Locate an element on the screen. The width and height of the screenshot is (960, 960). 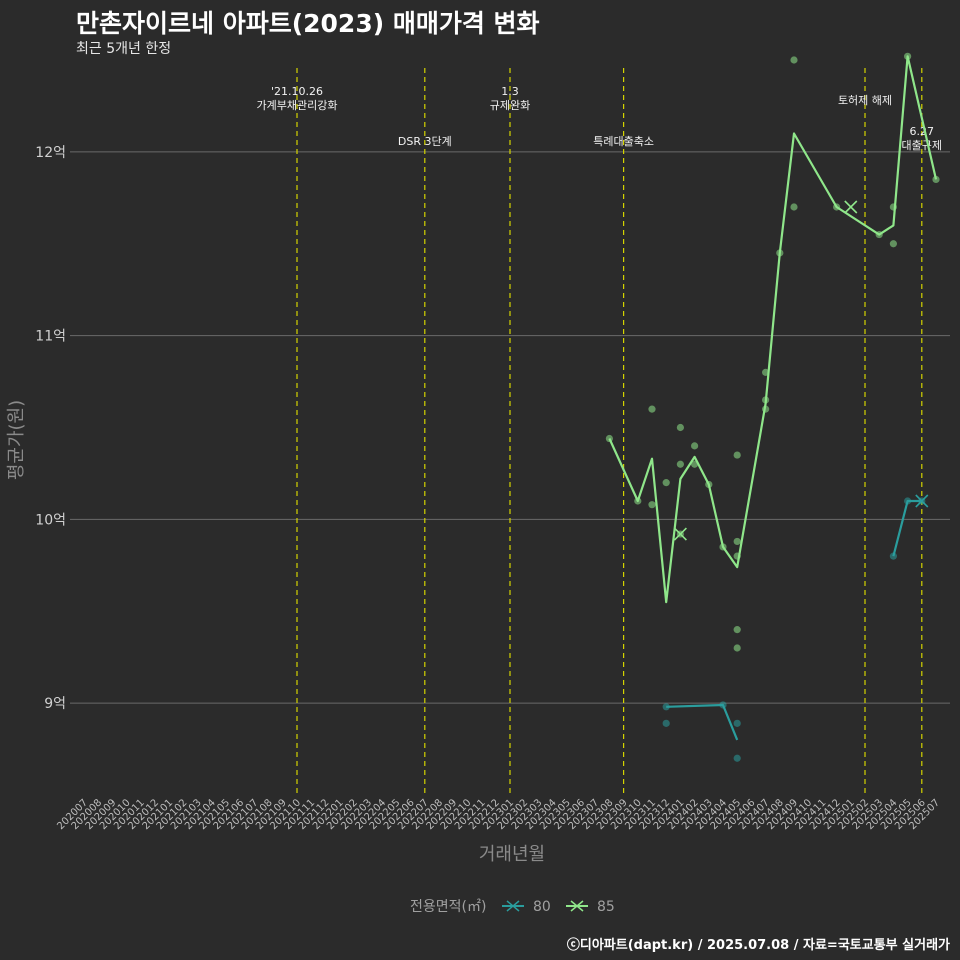
y-tick-label: 11억 is located at coordinates (50, 337).